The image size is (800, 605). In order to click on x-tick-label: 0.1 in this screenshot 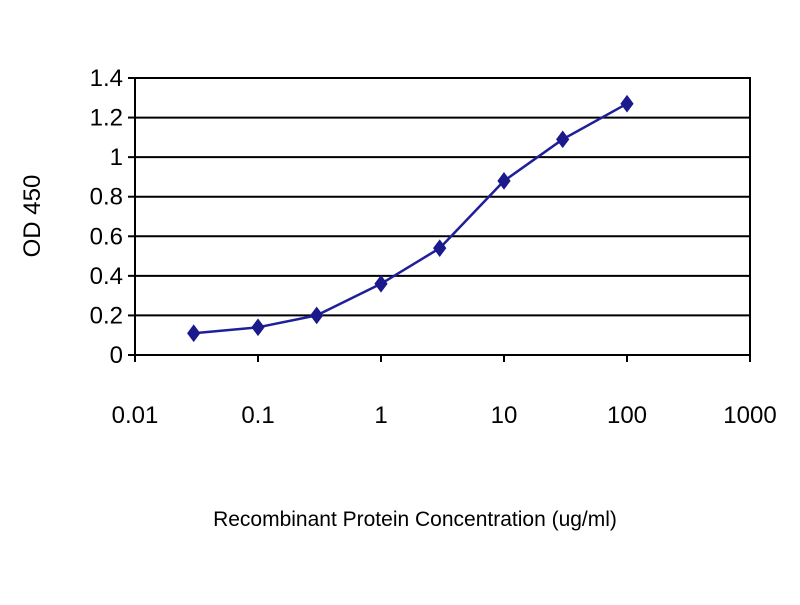, I will do `click(257, 415)`.